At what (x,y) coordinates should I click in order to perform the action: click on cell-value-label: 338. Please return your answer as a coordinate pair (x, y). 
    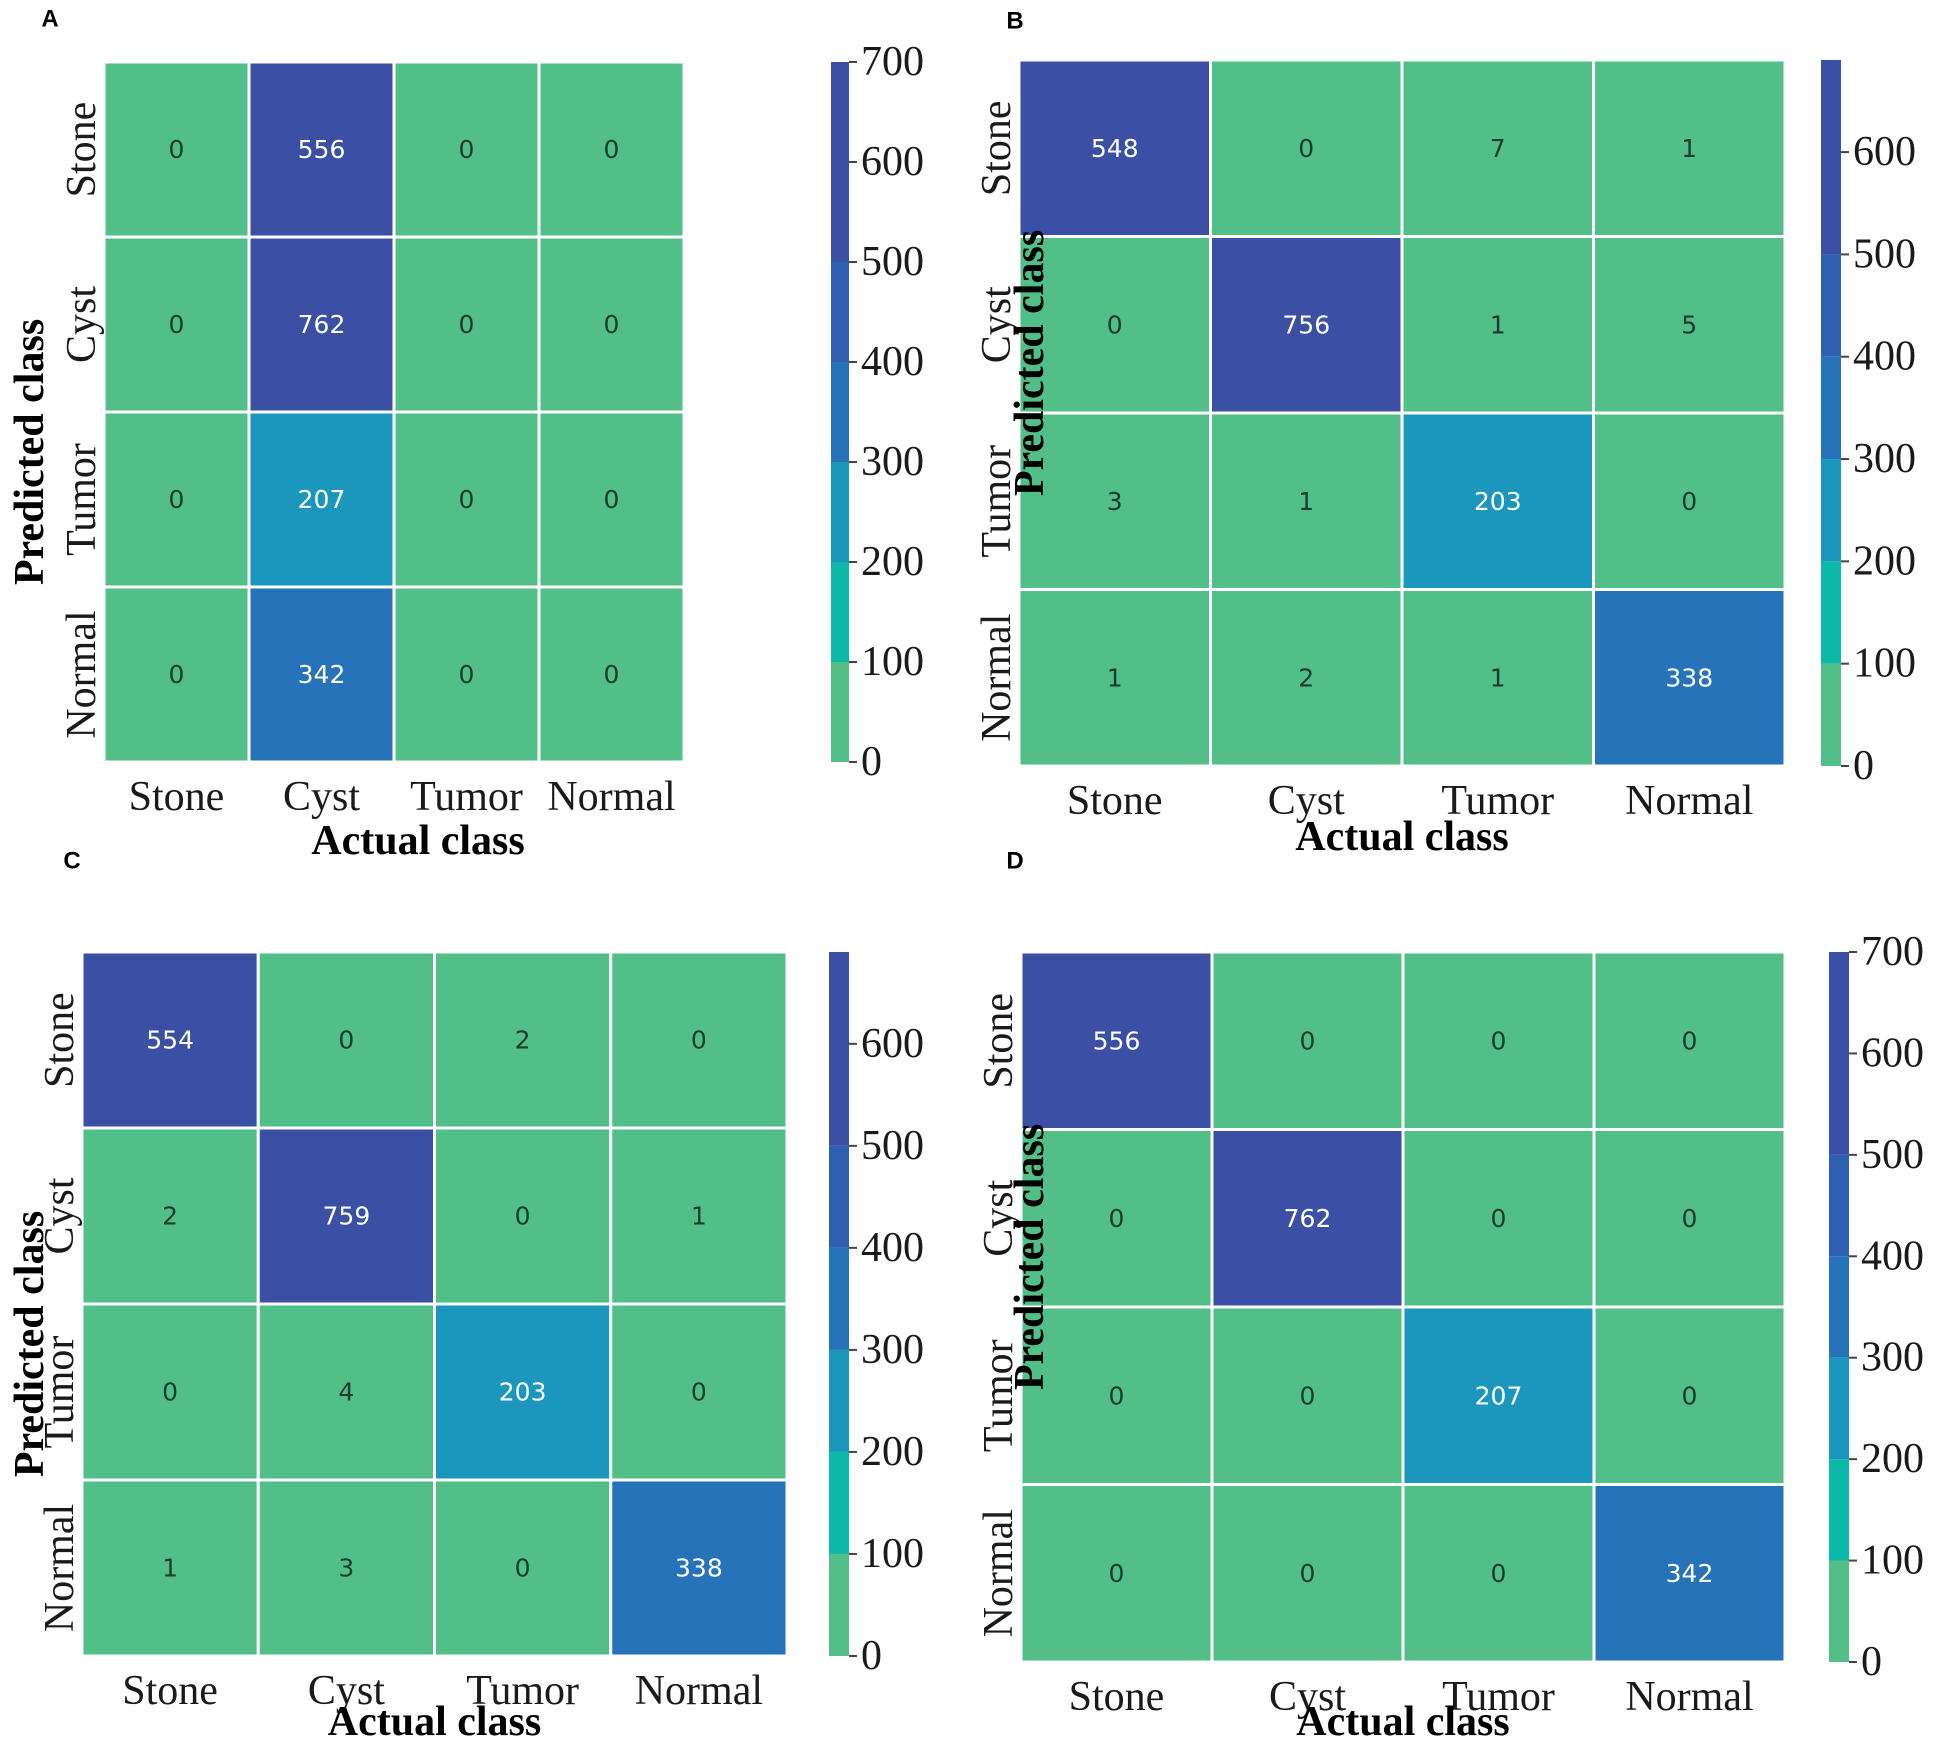
    Looking at the image, I should click on (1689, 677).